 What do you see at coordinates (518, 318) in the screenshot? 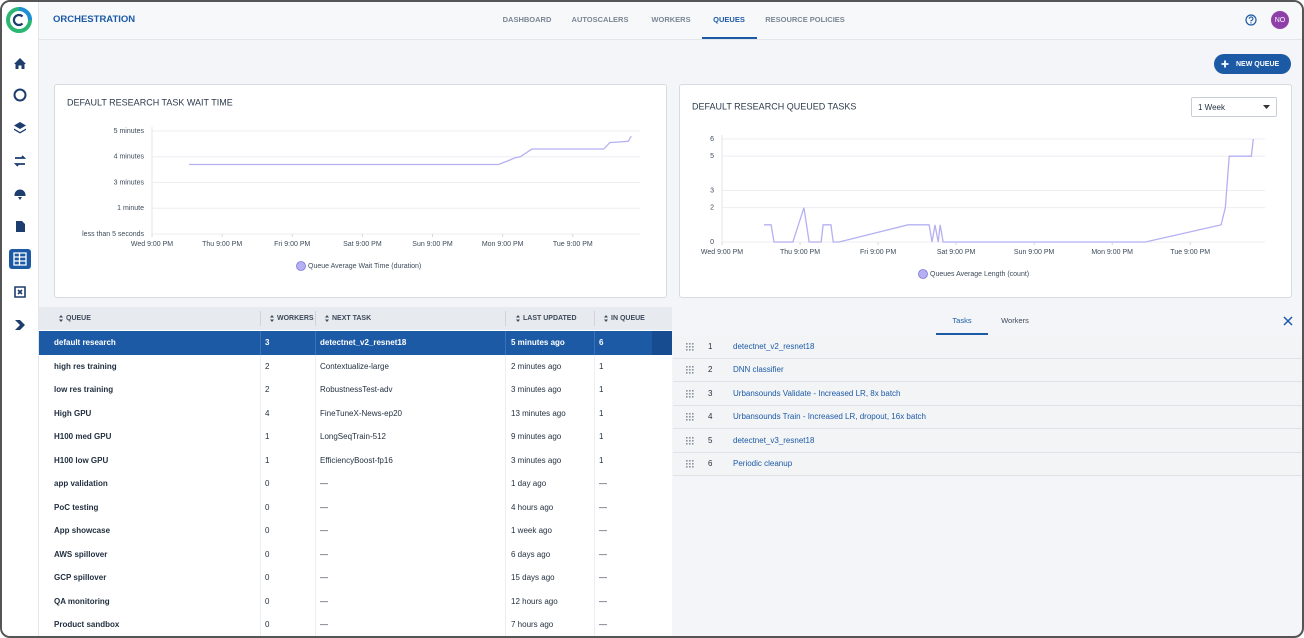
I see `sort-icon` at bounding box center [518, 318].